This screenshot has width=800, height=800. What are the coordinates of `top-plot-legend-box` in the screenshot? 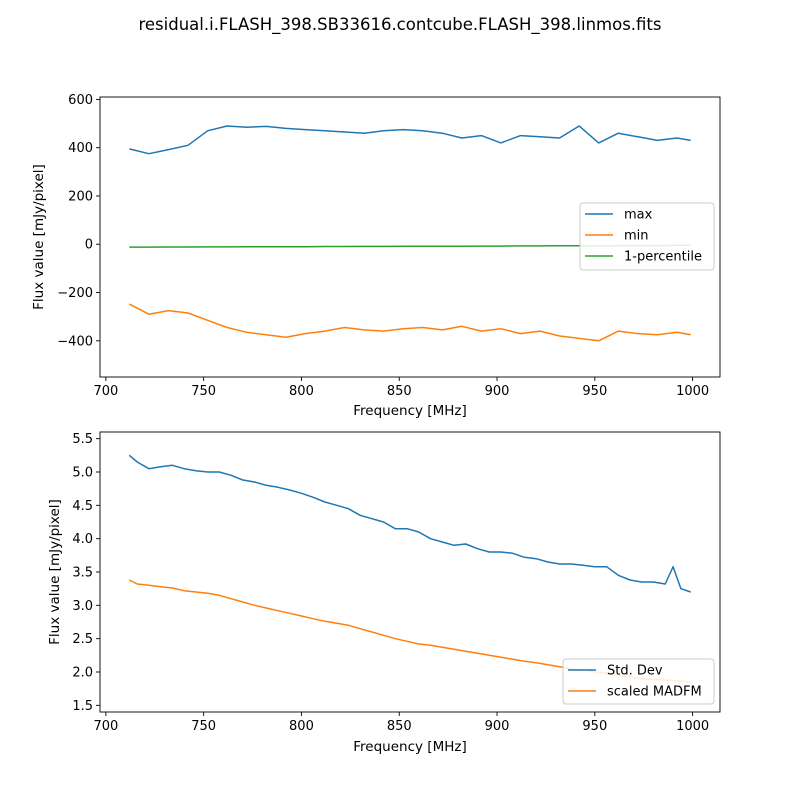 It's located at (647, 236).